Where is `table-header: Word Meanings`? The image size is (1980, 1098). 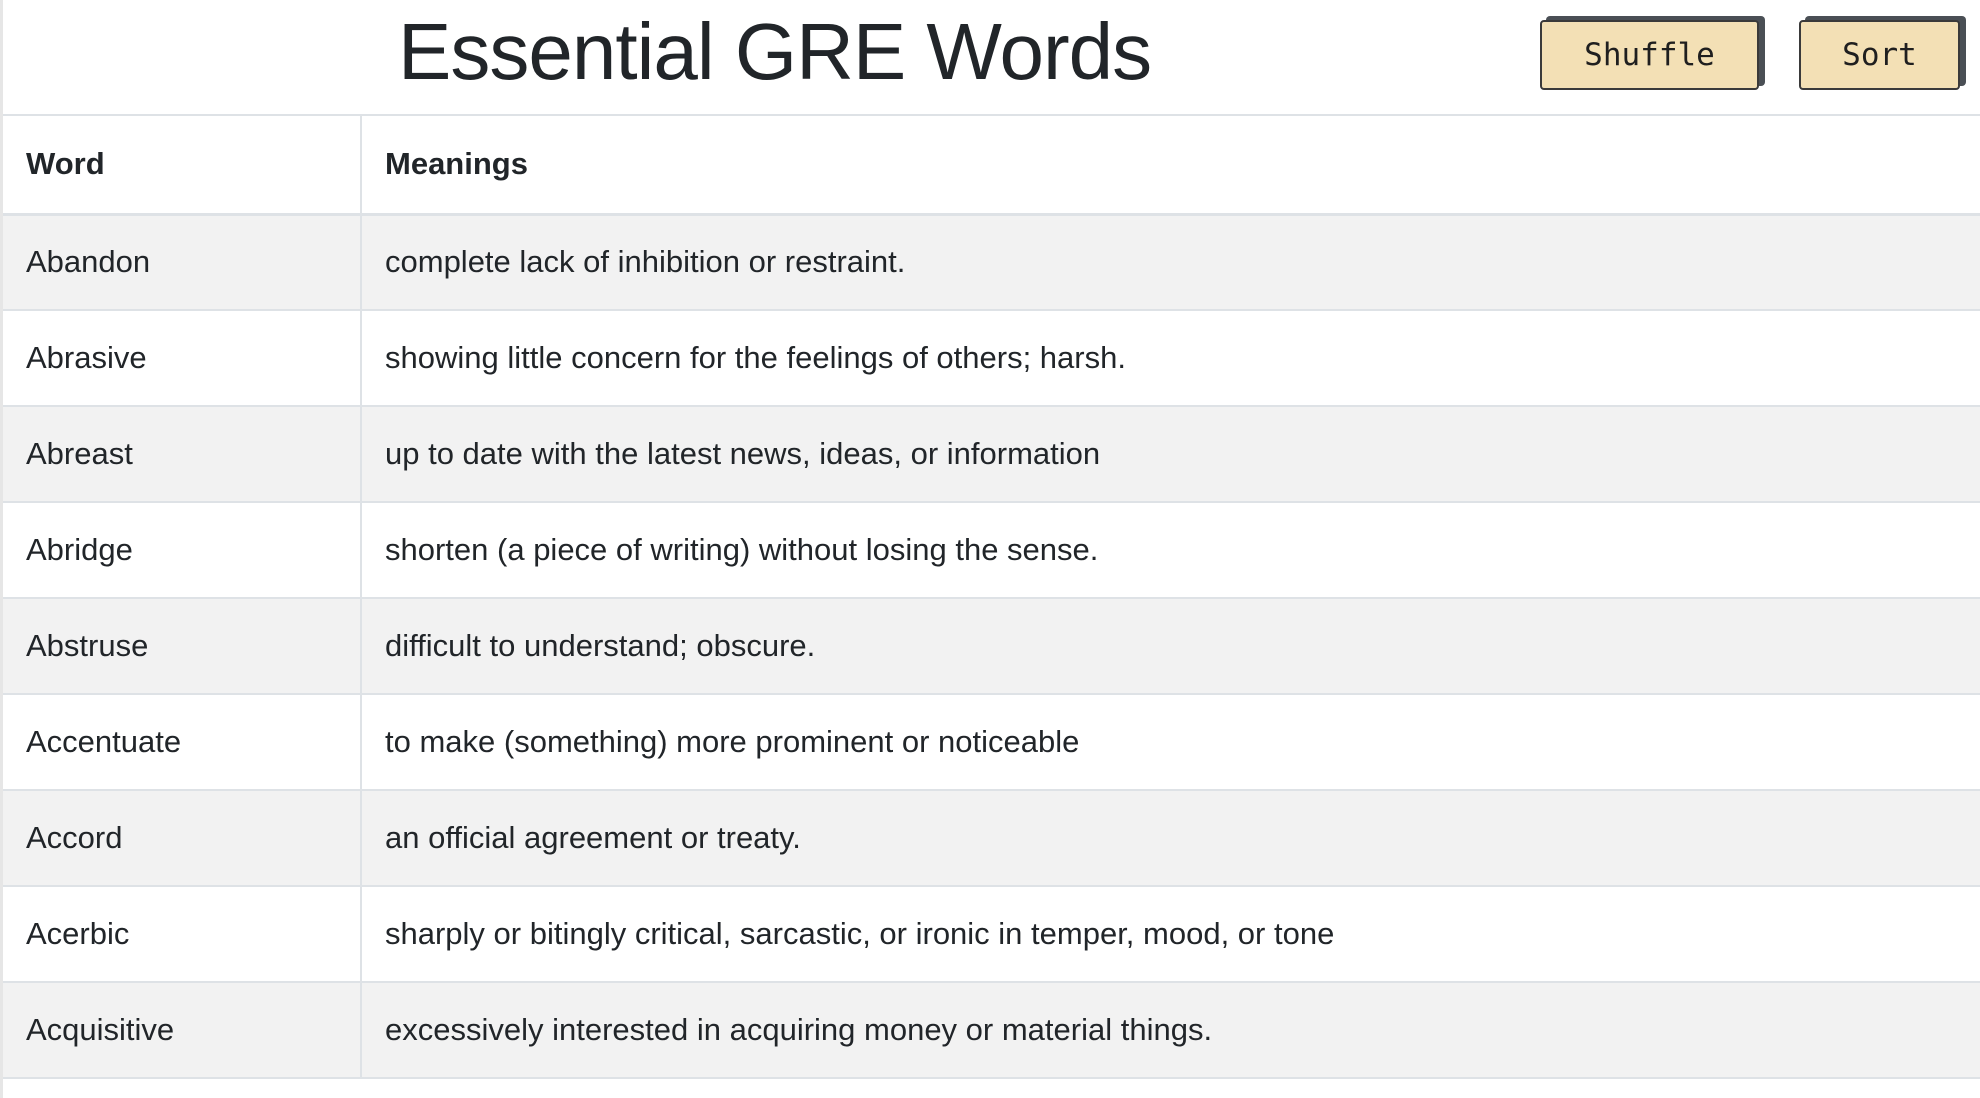
table-header: Word Meanings is located at coordinates (991, 166).